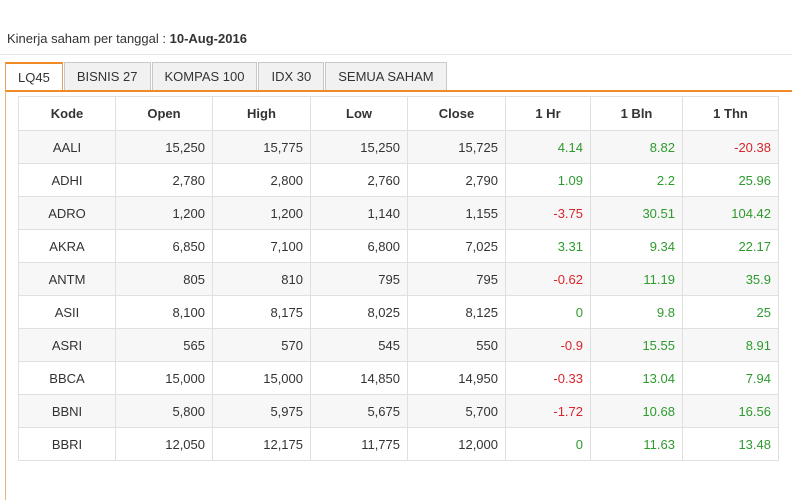 The image size is (800, 500). What do you see at coordinates (636, 378) in the screenshot?
I see `cell-1bln: 13.04` at bounding box center [636, 378].